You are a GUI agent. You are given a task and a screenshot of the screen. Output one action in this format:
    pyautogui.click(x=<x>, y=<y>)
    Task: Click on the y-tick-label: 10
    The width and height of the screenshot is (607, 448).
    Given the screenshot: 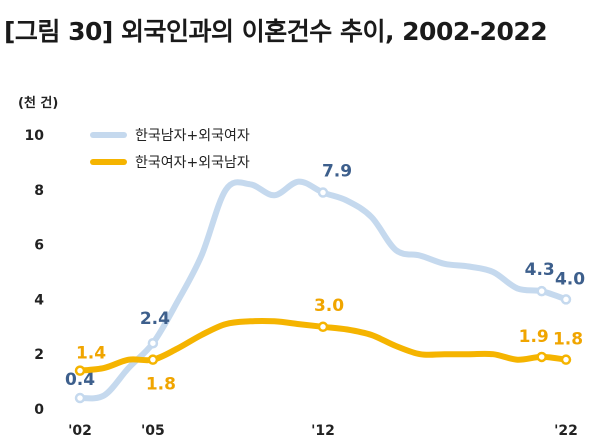 What is the action you would take?
    pyautogui.click(x=35, y=136)
    